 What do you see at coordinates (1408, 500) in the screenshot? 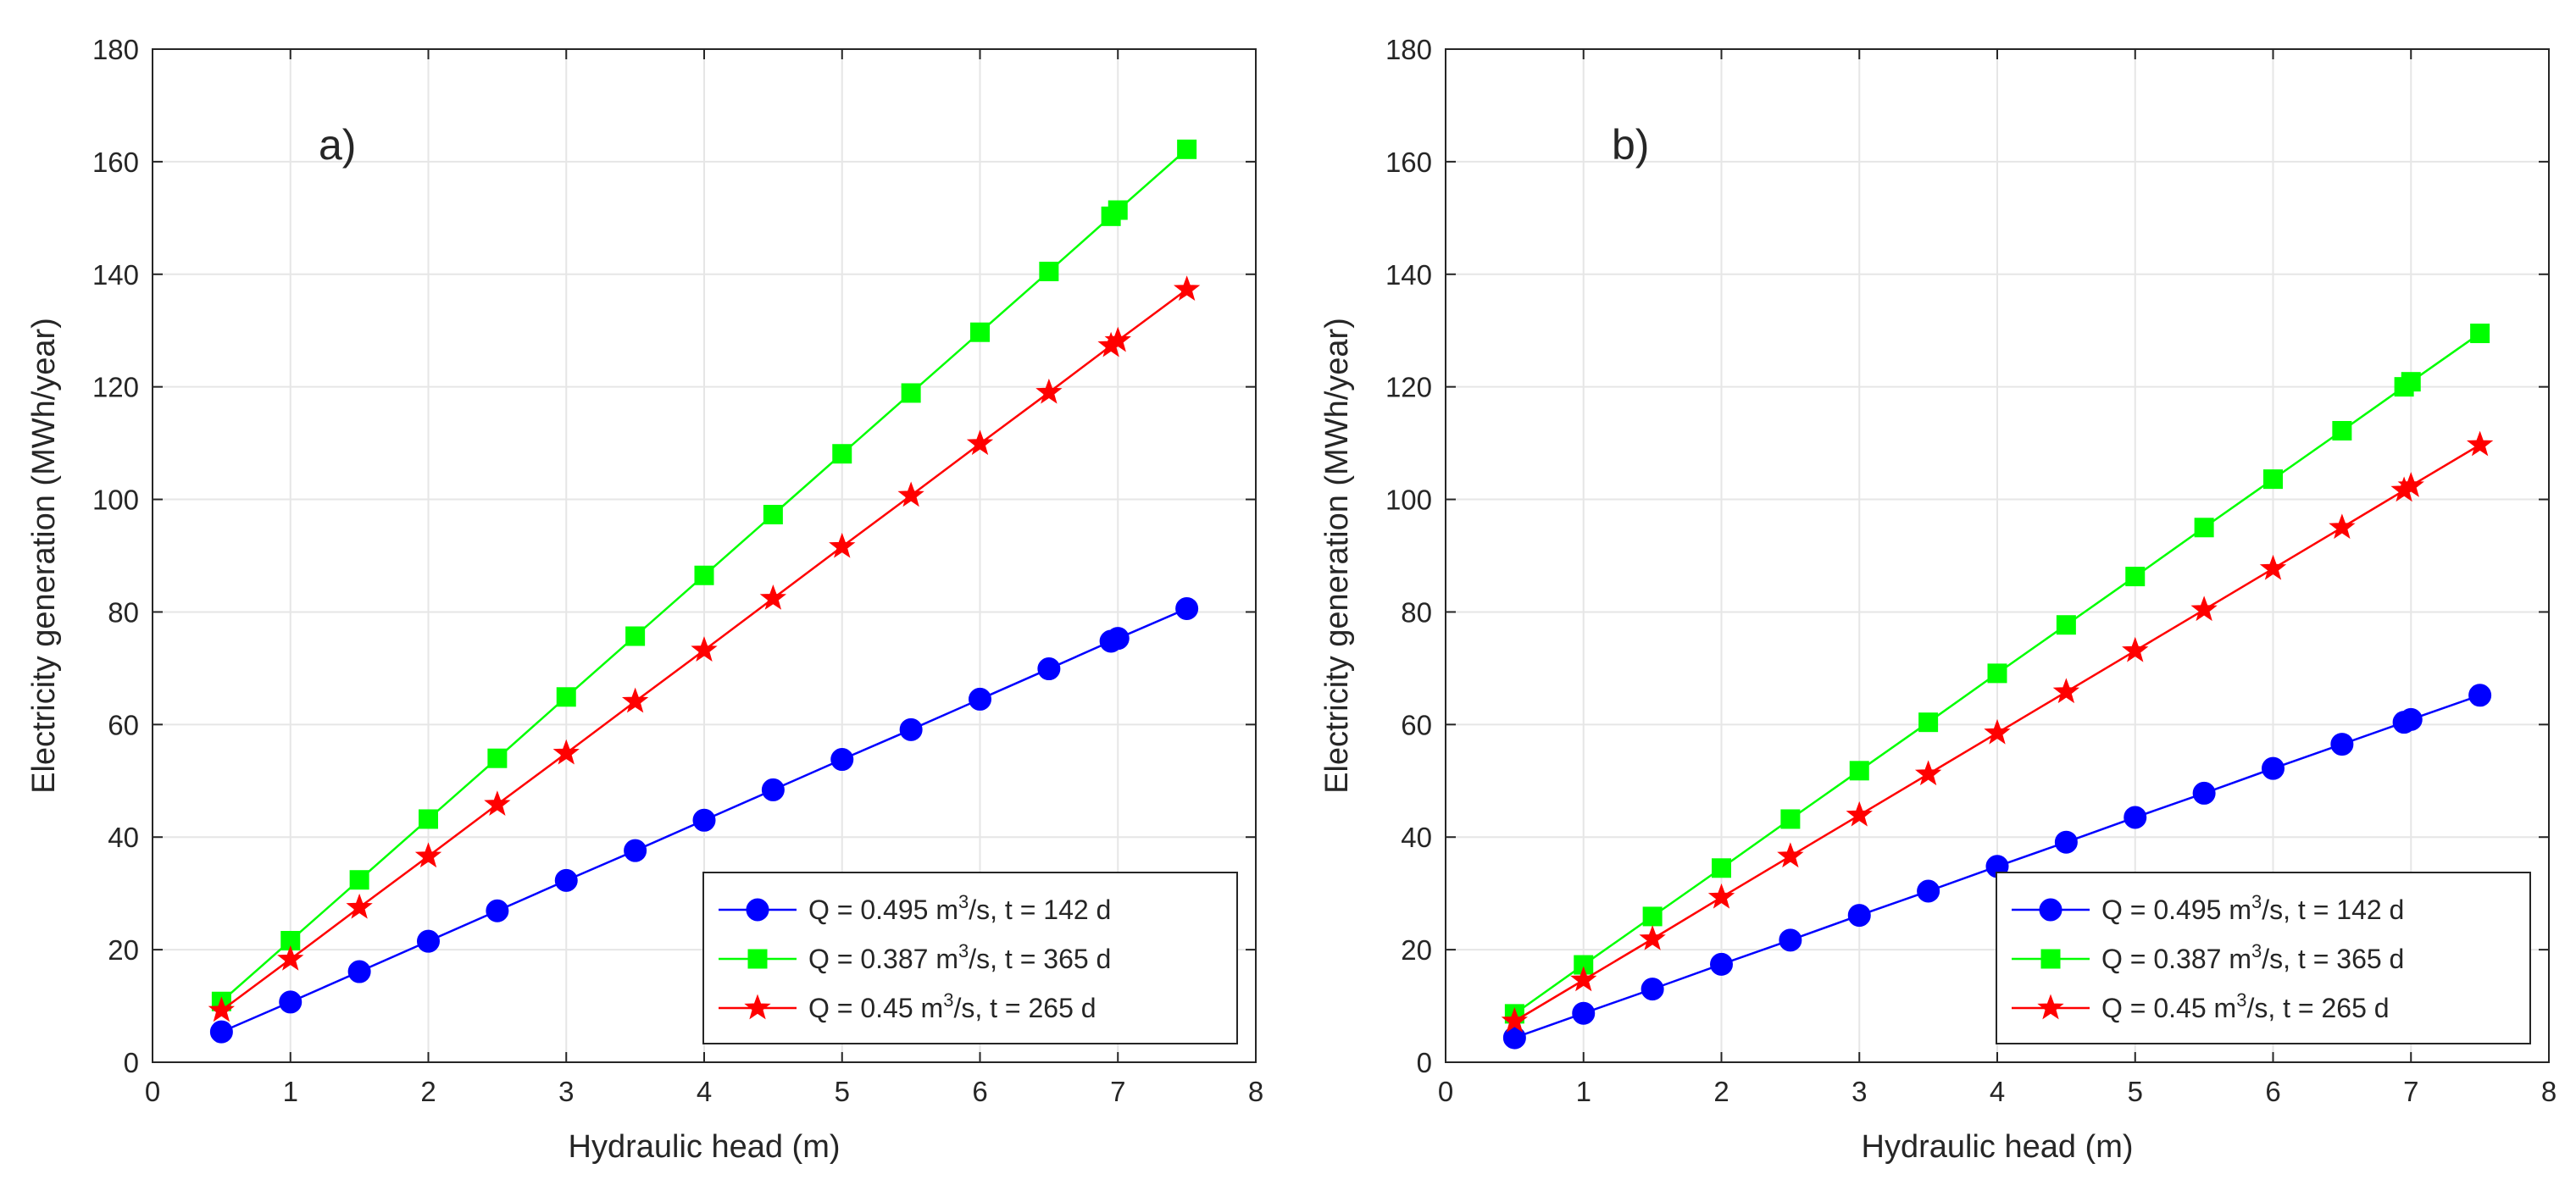
I see `y-tick-label: 100` at bounding box center [1408, 500].